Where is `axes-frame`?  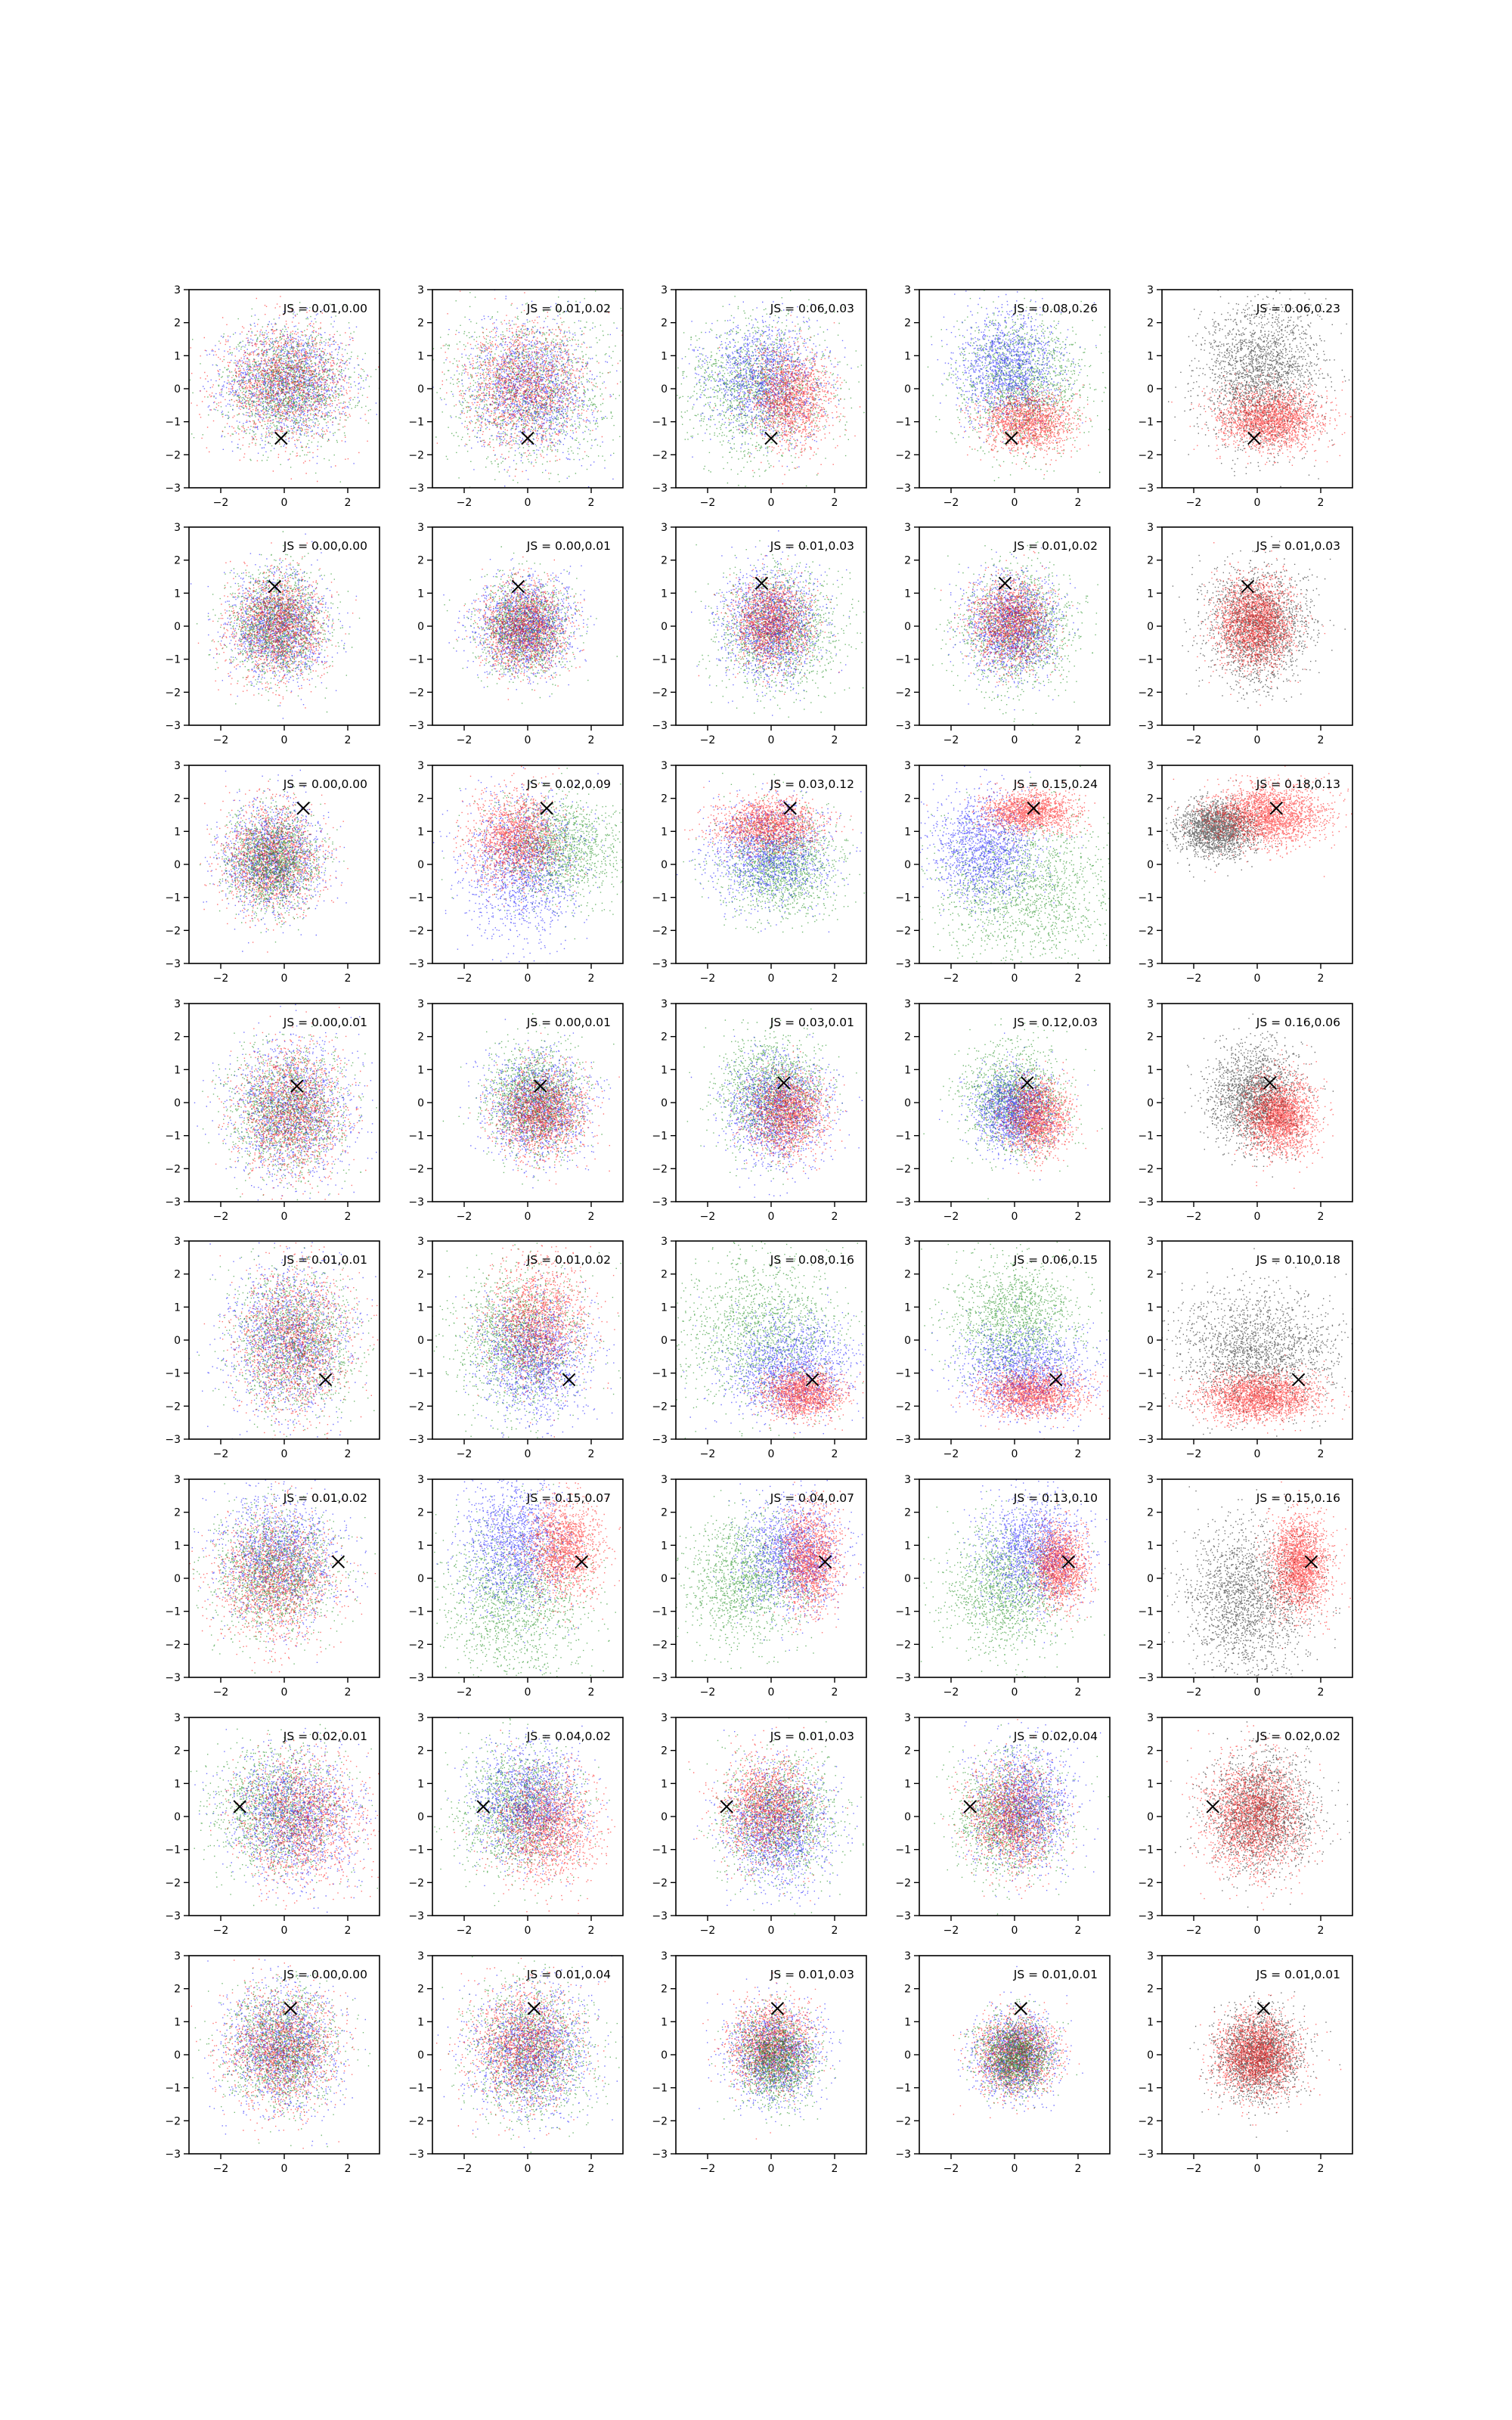 axes-frame is located at coordinates (1257, 389).